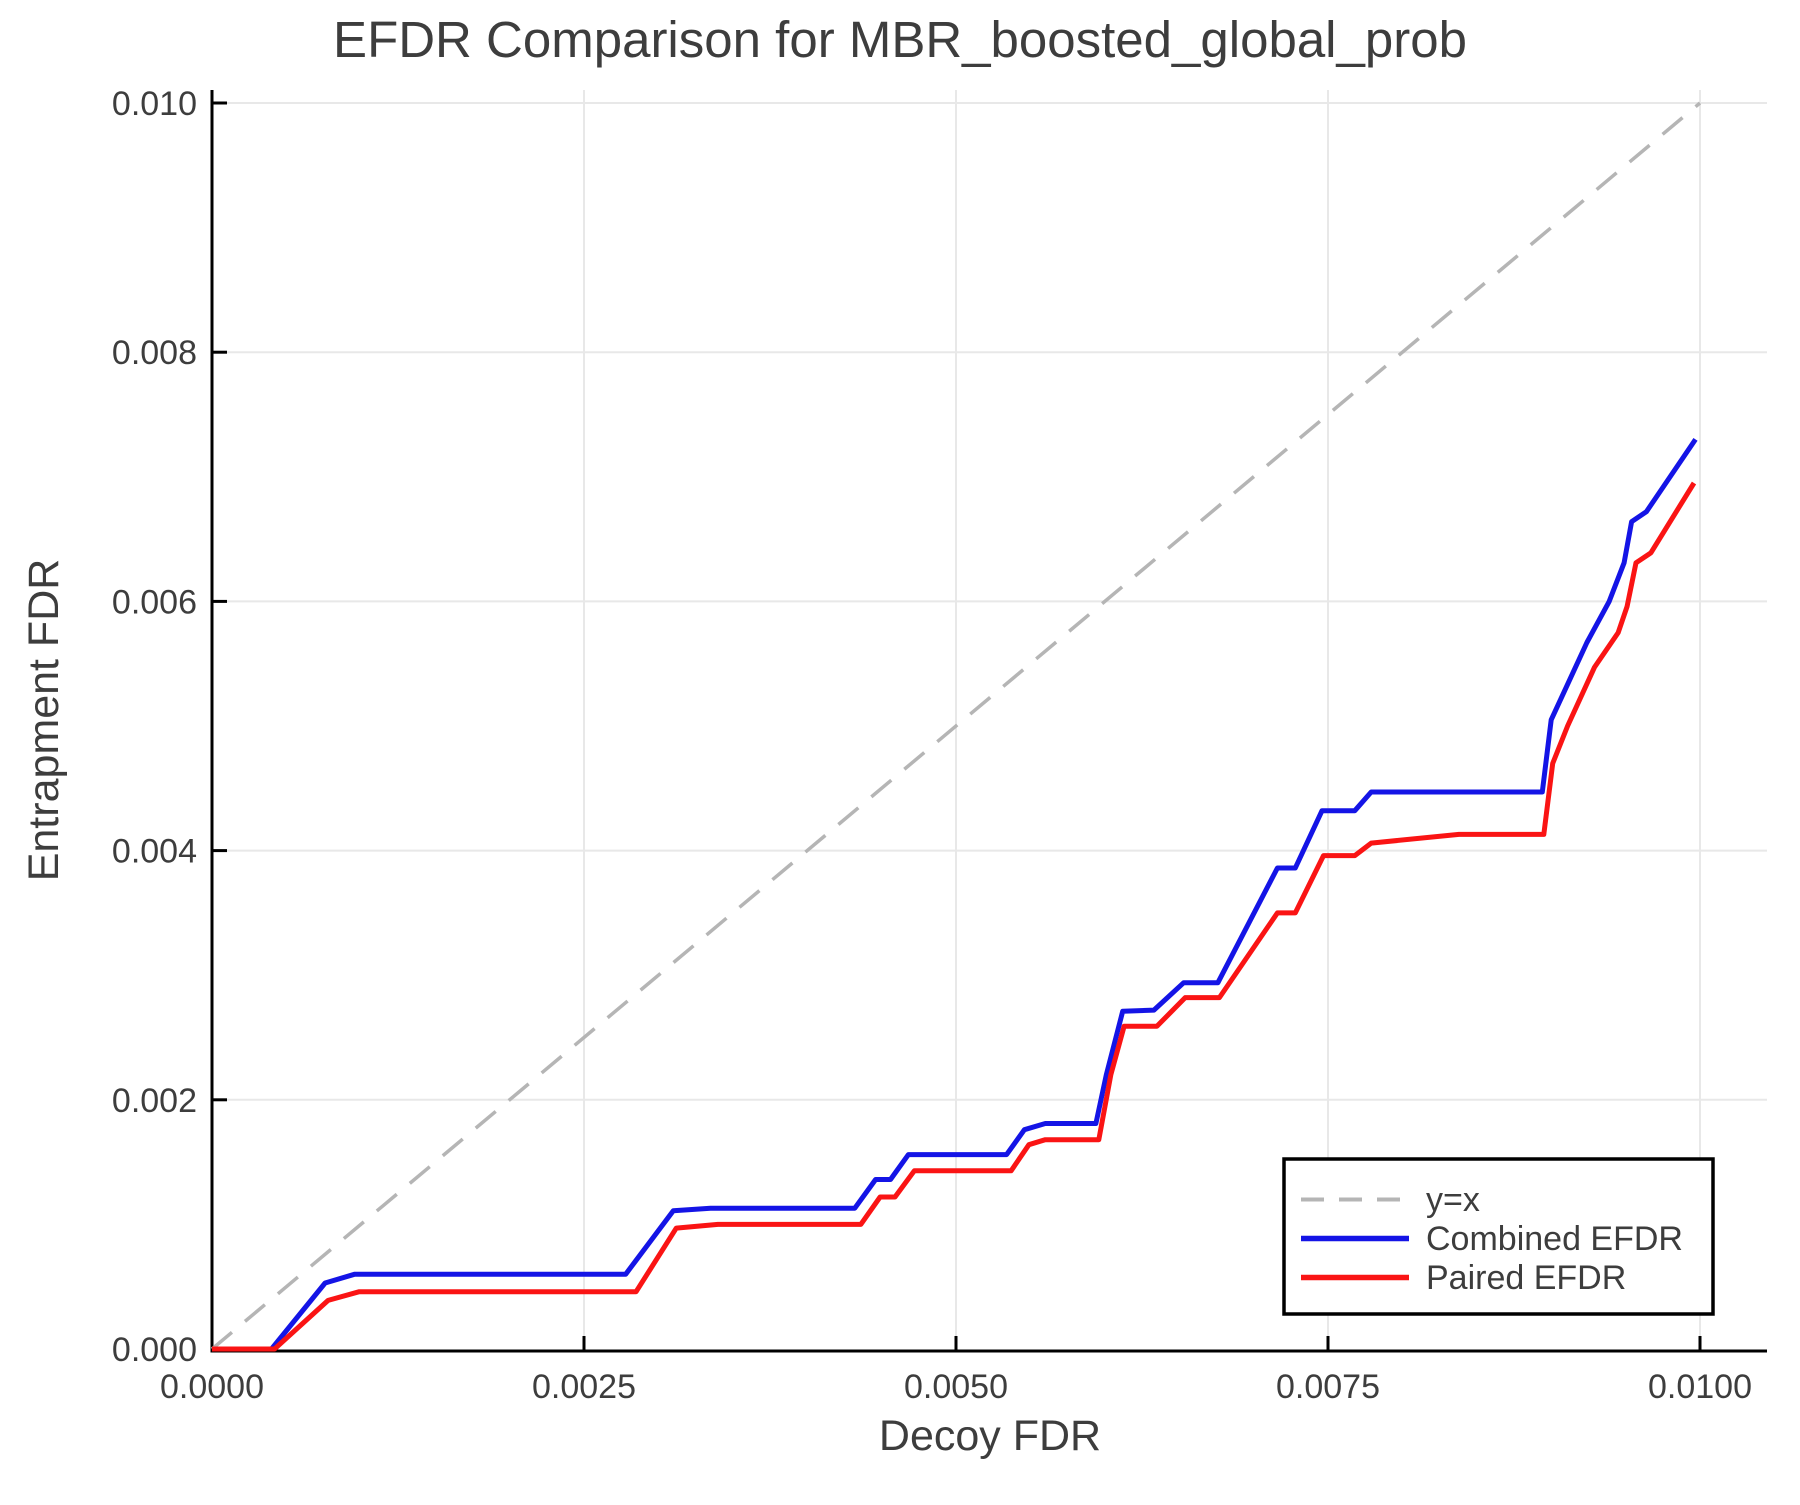  What do you see at coordinates (584, 1387) in the screenshot?
I see `x-tick-label: 0.0025` at bounding box center [584, 1387].